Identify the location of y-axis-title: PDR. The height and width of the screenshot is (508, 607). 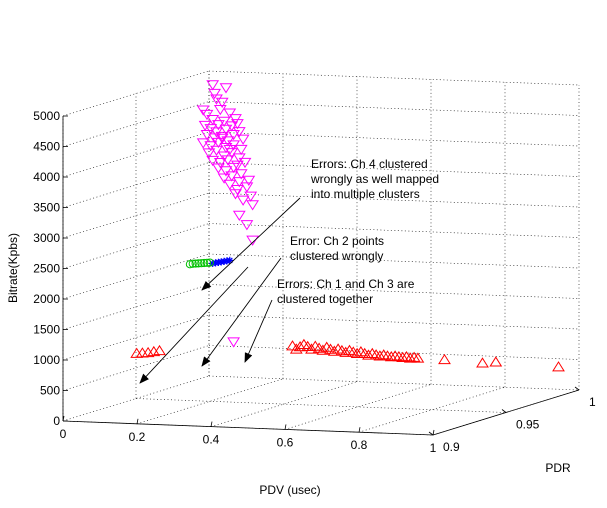
(558, 468).